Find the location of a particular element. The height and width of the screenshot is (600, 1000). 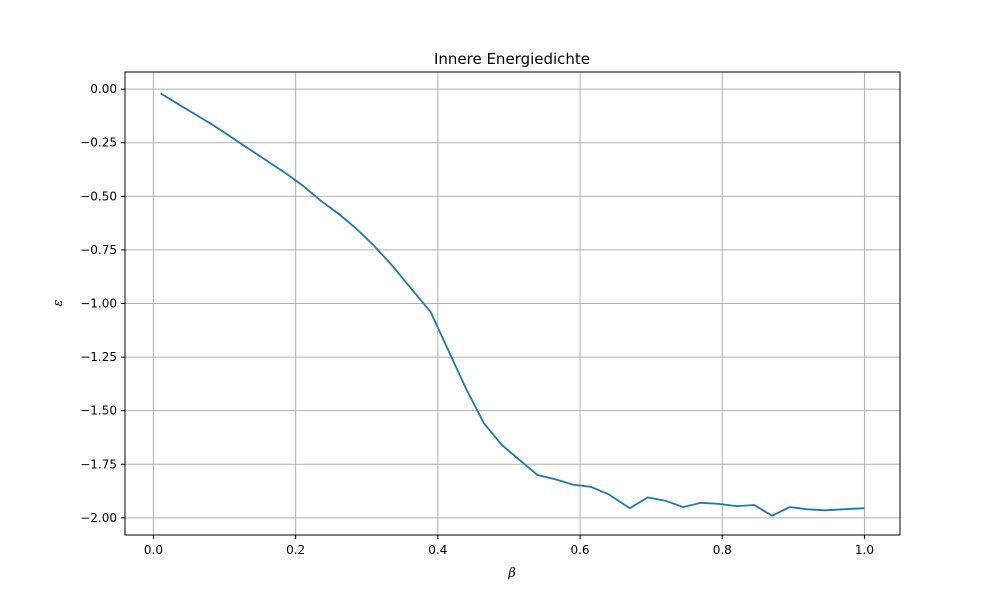

x-axis: 0.0 0.2 0.4 0.6 0.8 1.0 is located at coordinates (509, 546).